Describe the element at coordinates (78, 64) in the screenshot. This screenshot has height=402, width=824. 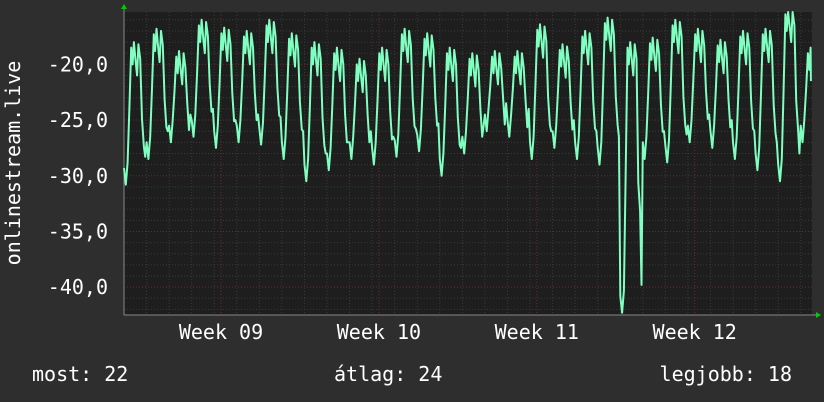
I see `y-tick-label: -20,0` at that location.